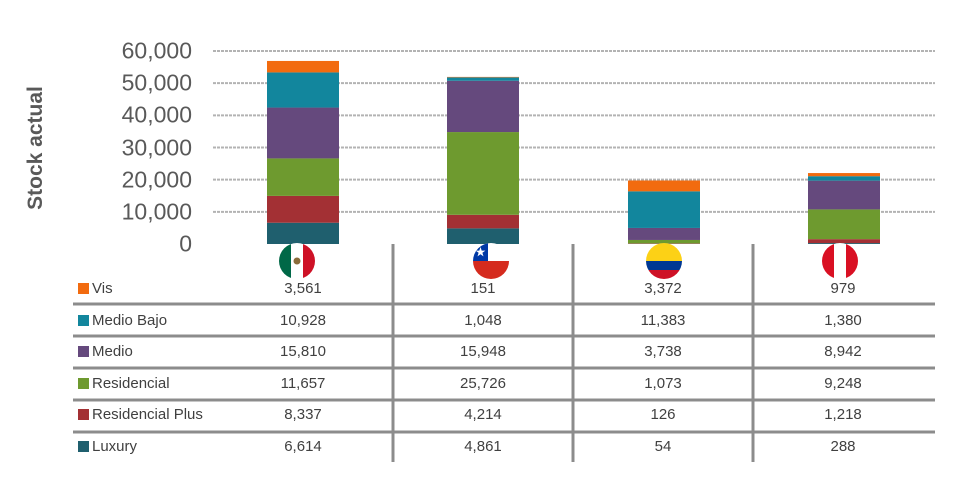  Describe the element at coordinates (844, 241) in the screenshot. I see `bar-segment-residencial-plus-perú` at that location.